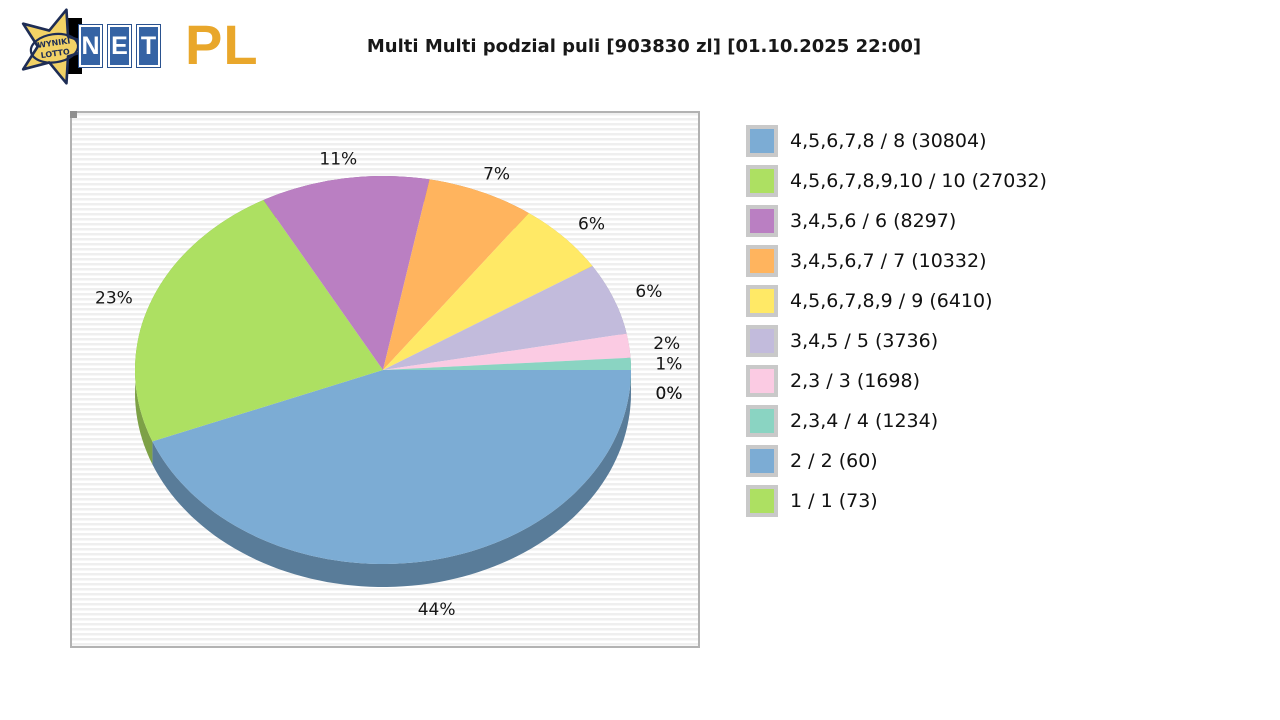 Image resolution: width=1280 pixels, height=720 pixels. I want to click on legend-row: 3,4,5 / 5 (3736), so click(896, 341).